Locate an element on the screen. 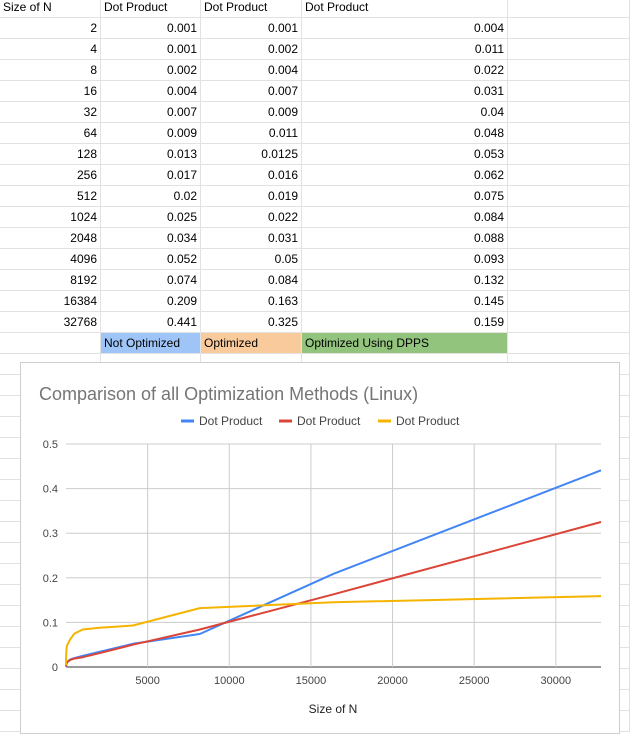 Image resolution: width=630 pixels, height=741 pixels. table-cell: 0.441 is located at coordinates (151, 322).